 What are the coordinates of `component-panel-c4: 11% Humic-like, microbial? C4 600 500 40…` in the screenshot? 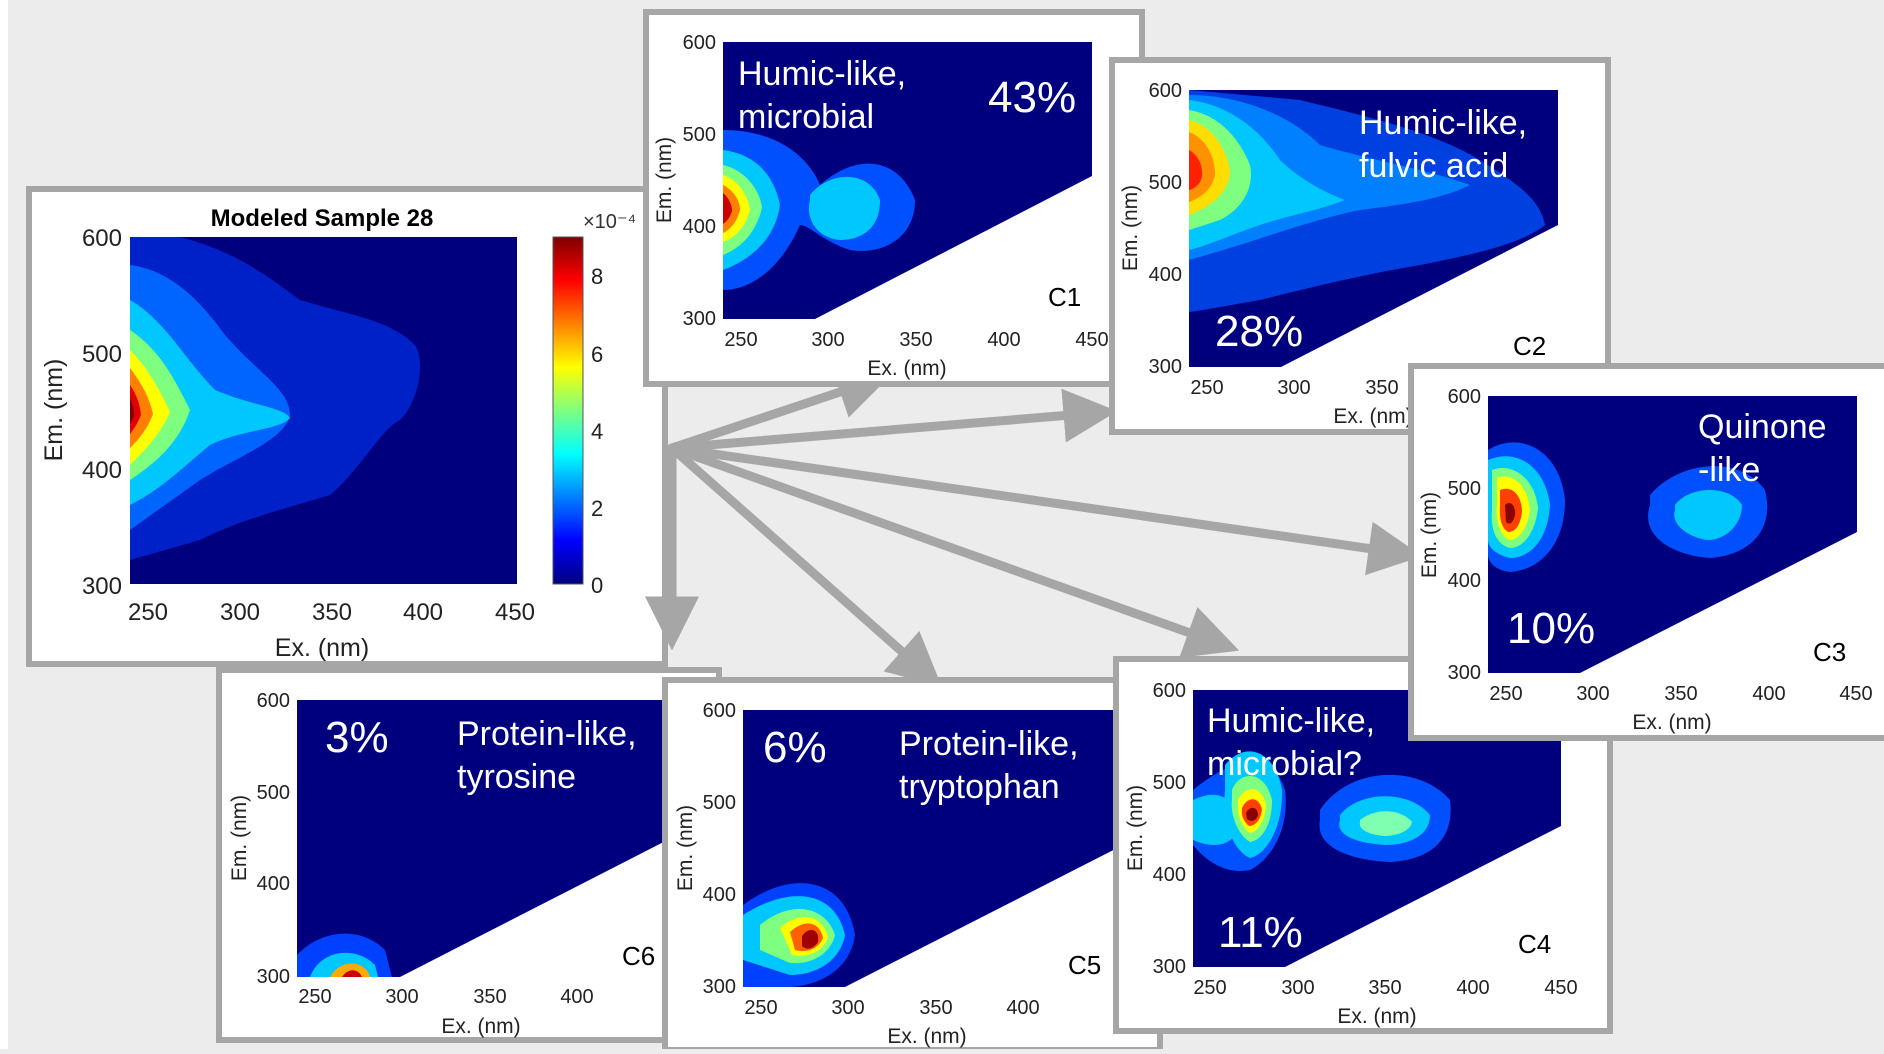 It's located at (1363, 845).